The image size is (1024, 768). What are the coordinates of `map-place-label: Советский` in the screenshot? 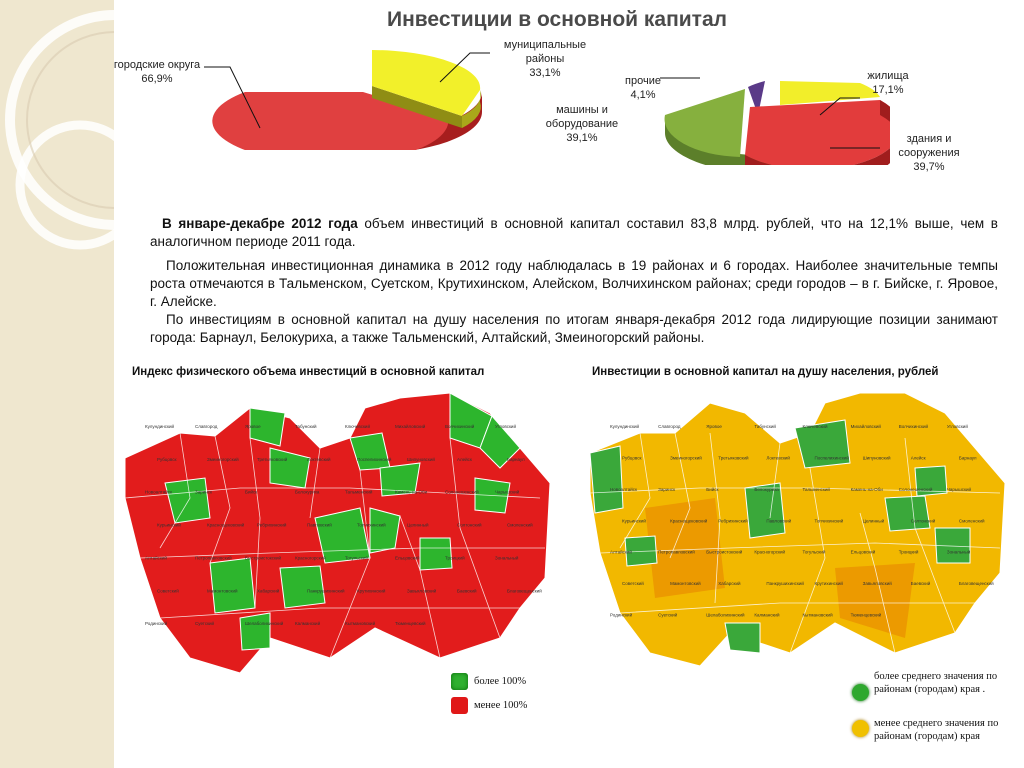 It's located at (633, 583).